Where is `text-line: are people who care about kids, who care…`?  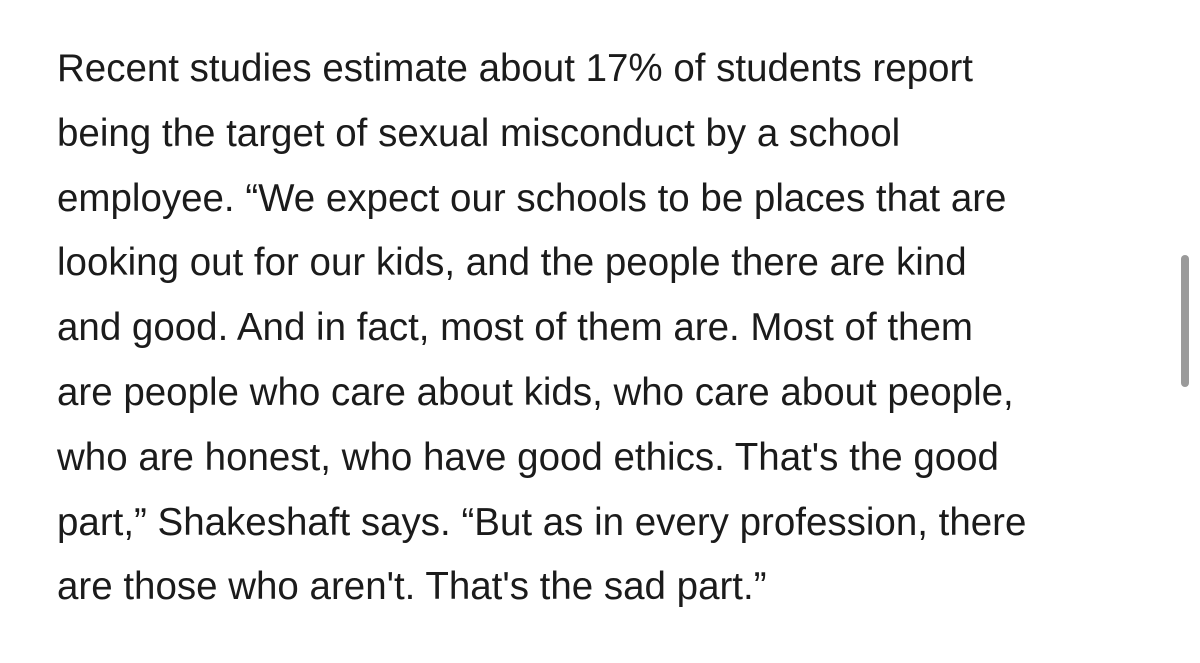
text-line: are people who care about kids, who care… is located at coordinates (535, 392).